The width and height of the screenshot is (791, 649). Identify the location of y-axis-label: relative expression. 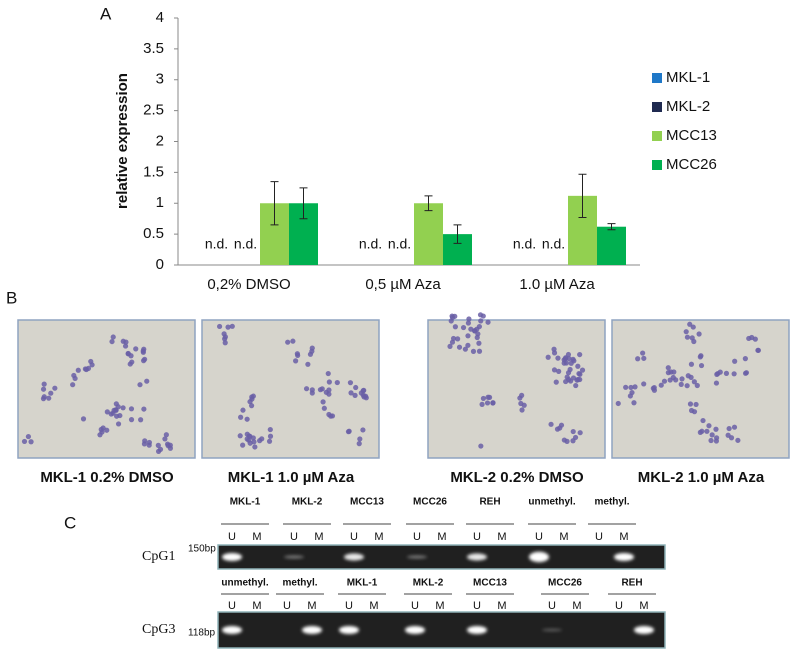
(122, 141).